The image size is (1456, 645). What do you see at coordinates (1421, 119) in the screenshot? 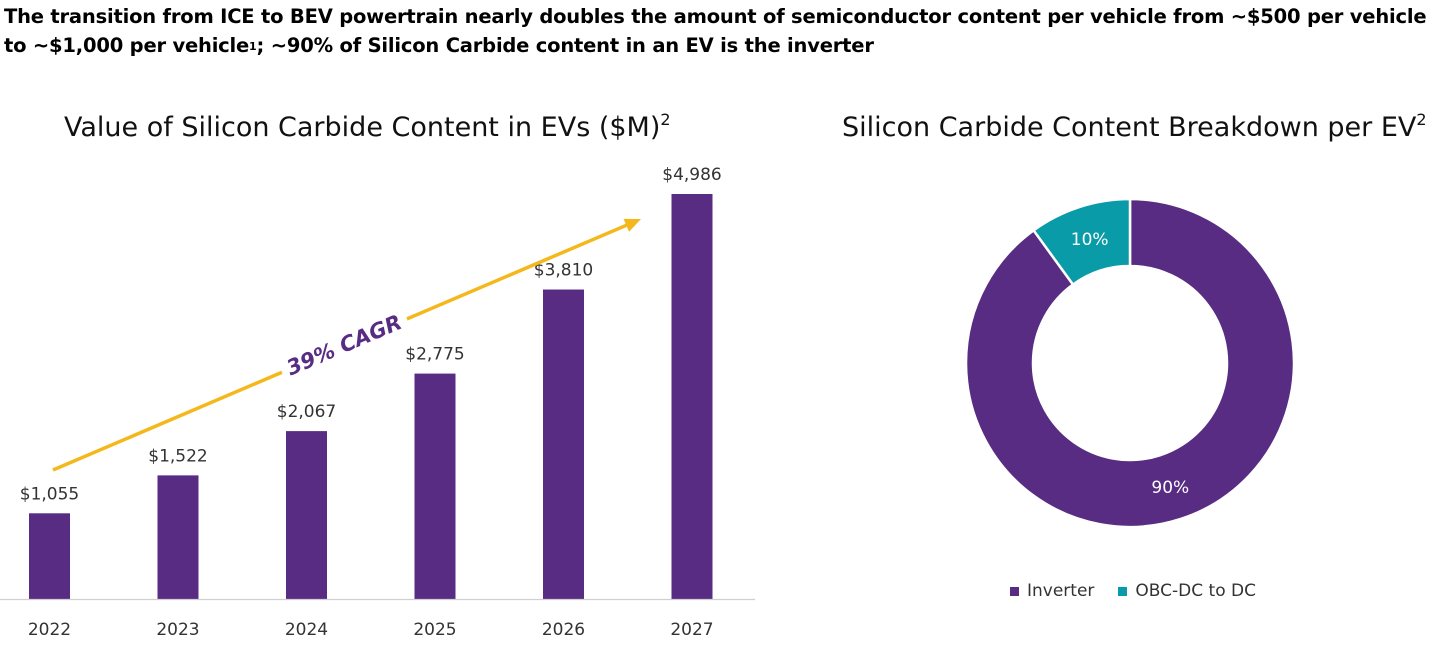
I see `pie-chart-title-footnote: 2` at bounding box center [1421, 119].